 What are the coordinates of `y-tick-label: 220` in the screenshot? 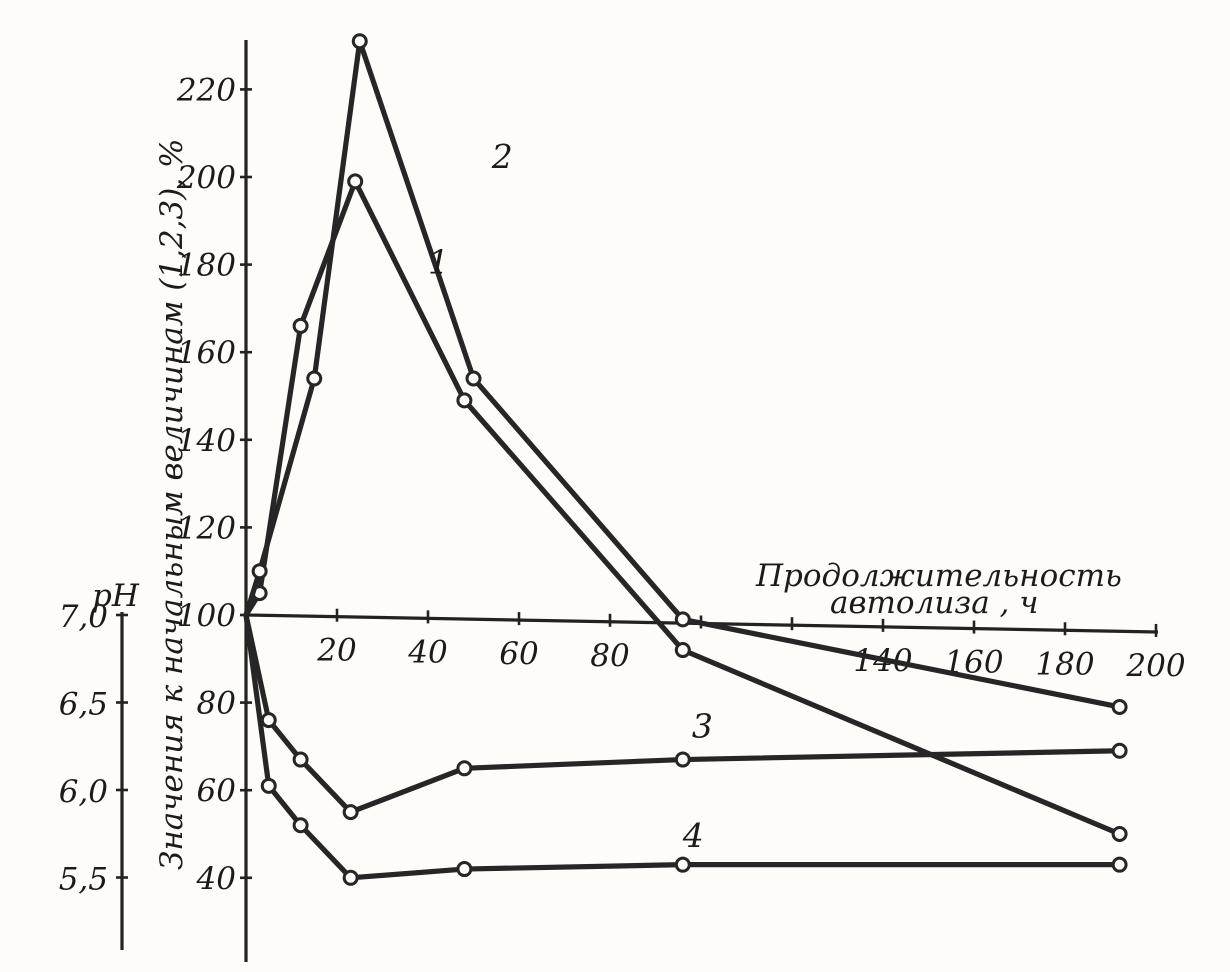 It's located at (206, 90).